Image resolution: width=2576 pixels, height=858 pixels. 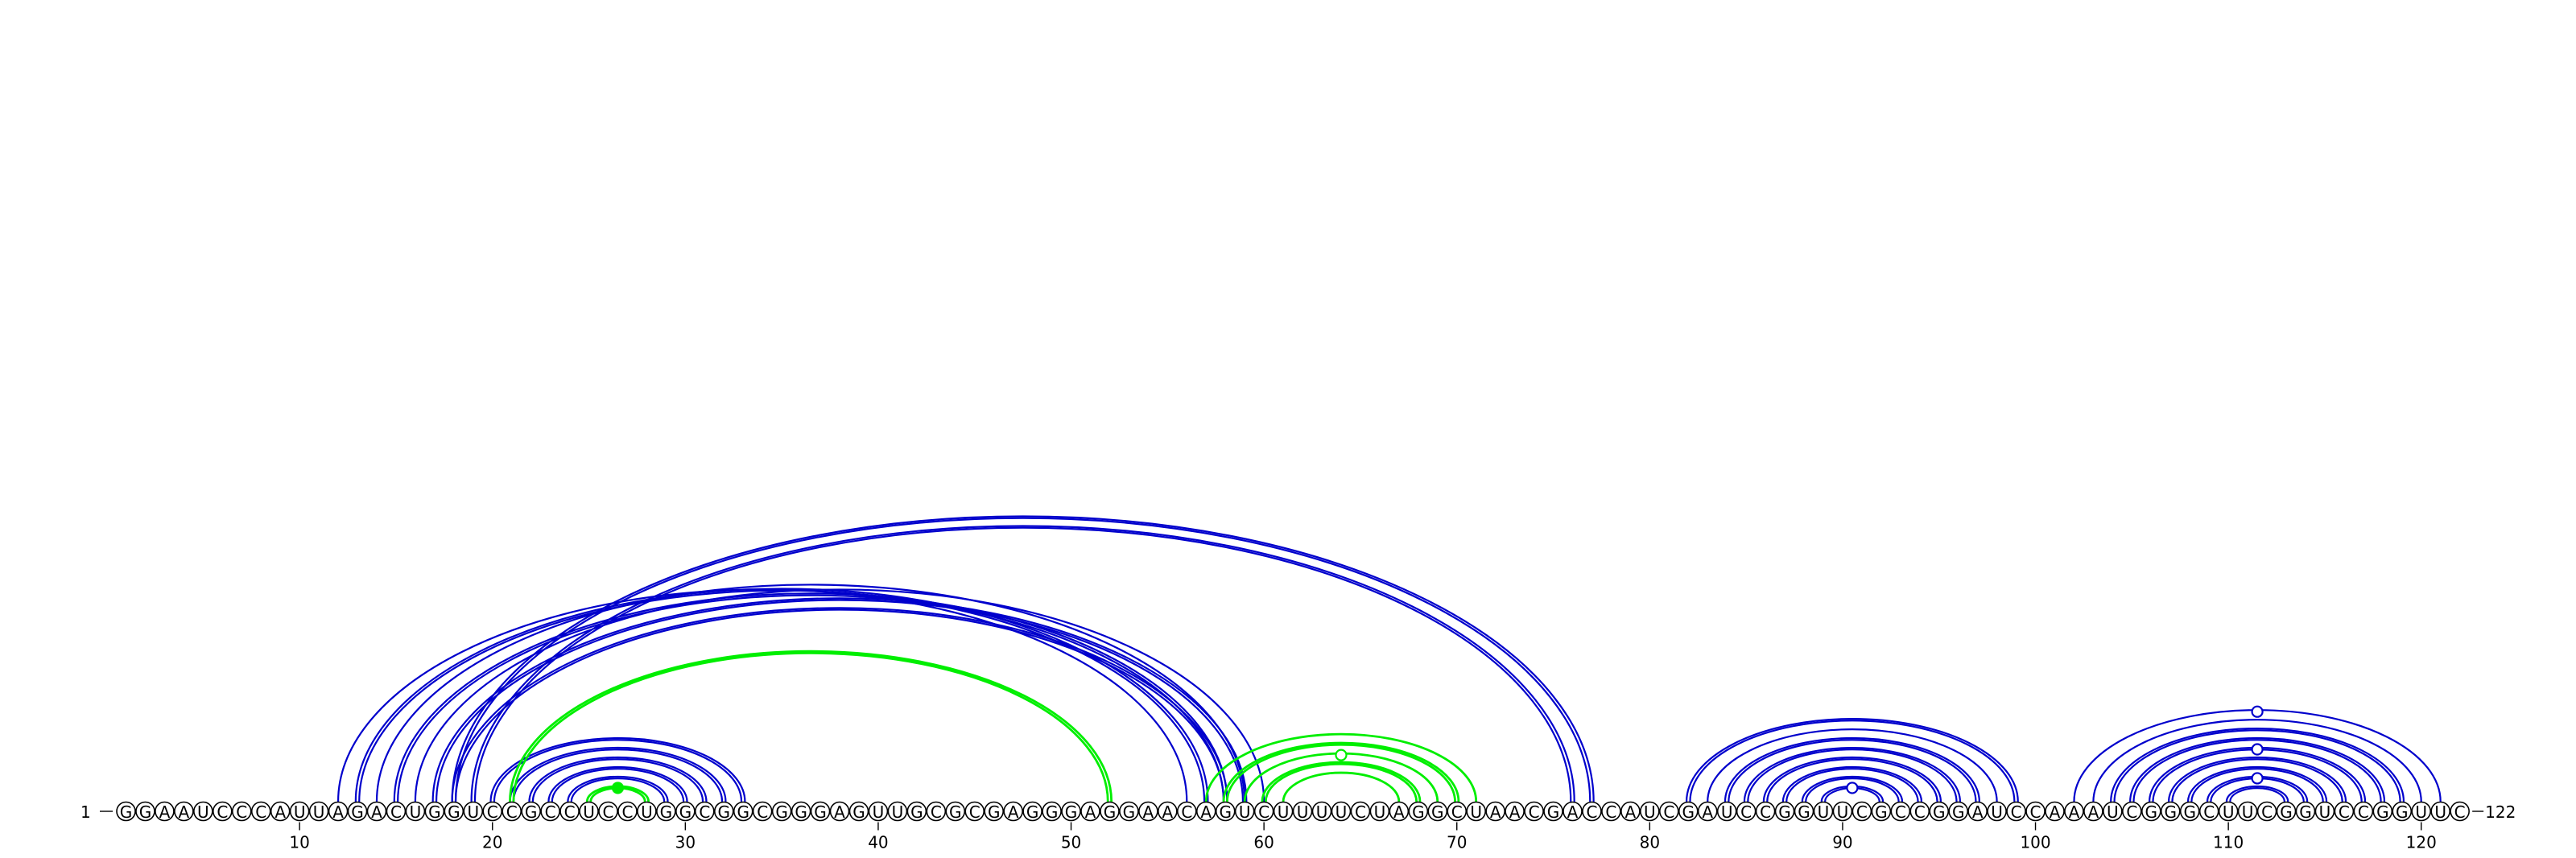 What do you see at coordinates (492, 842) in the screenshot?
I see `tick-label: 20` at bounding box center [492, 842].